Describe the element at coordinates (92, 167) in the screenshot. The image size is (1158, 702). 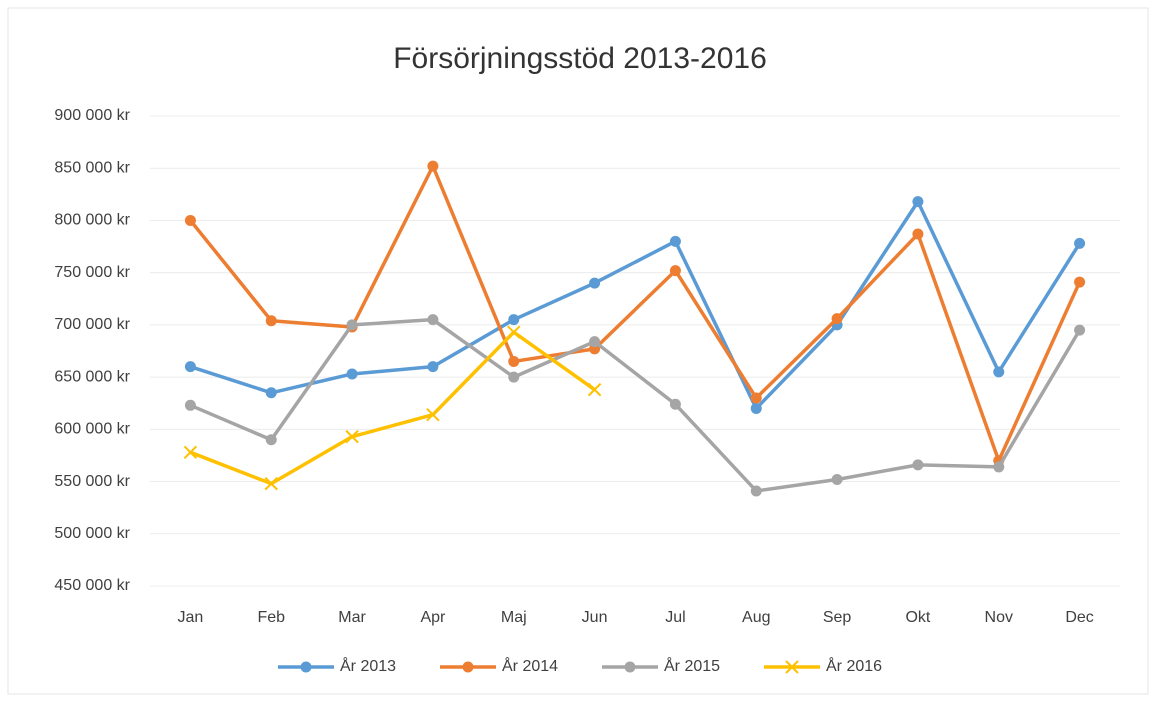
I see `y-tick-label: 850 000 kr` at that location.